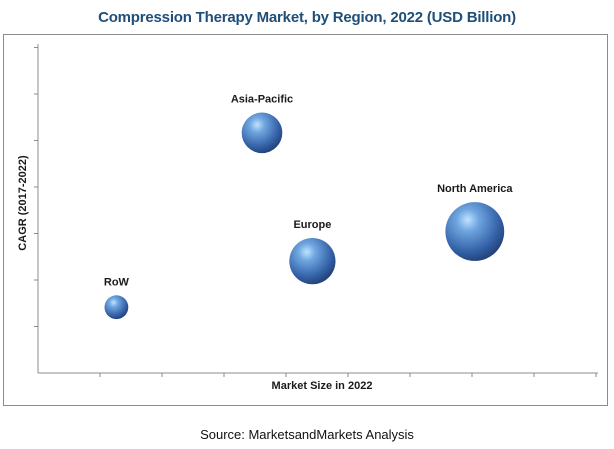 This screenshot has width=614, height=449. What do you see at coordinates (475, 231) in the screenshot?
I see `bubble-north-america` at bounding box center [475, 231].